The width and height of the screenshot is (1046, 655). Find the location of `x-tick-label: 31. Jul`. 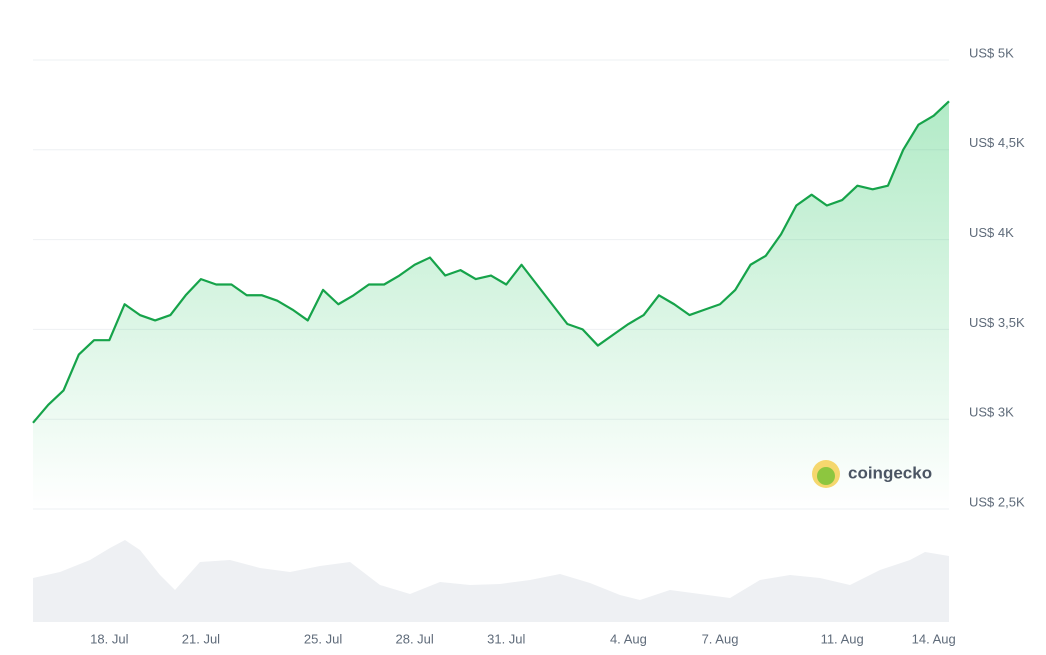

x-tick-label: 31. Jul is located at coordinates (506, 638).